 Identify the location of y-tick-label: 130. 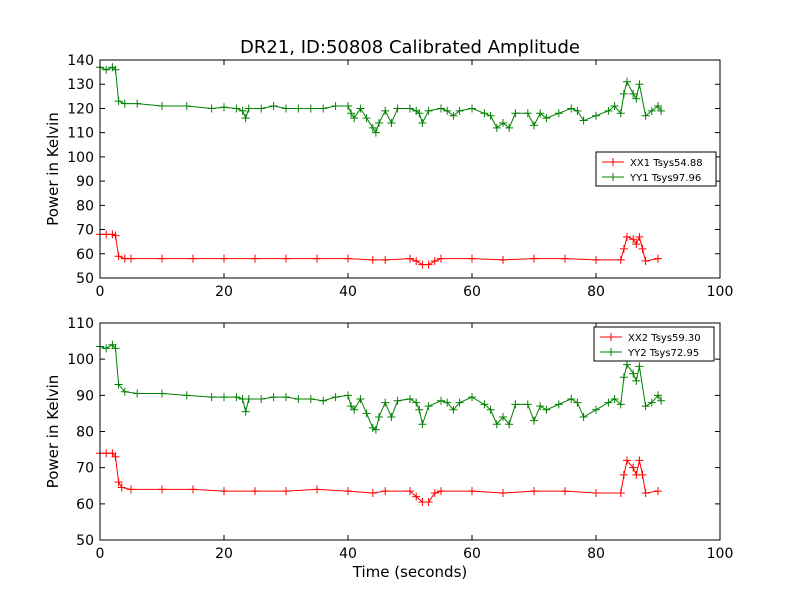
(80, 85).